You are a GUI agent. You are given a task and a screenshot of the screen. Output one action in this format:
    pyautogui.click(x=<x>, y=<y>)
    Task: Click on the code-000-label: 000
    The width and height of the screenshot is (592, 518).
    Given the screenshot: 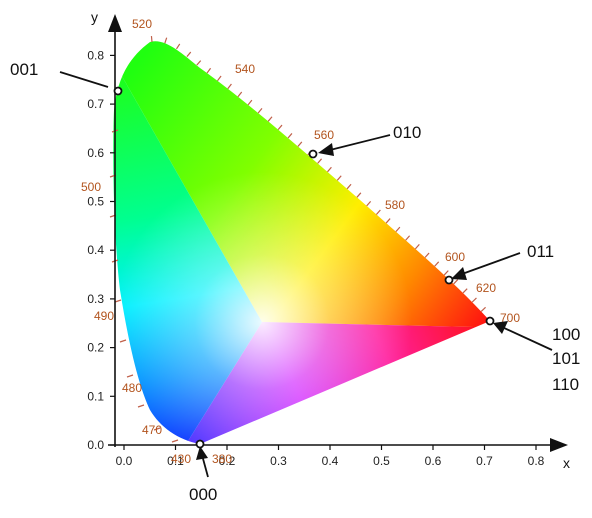 What is the action you would take?
    pyautogui.click(x=203, y=494)
    